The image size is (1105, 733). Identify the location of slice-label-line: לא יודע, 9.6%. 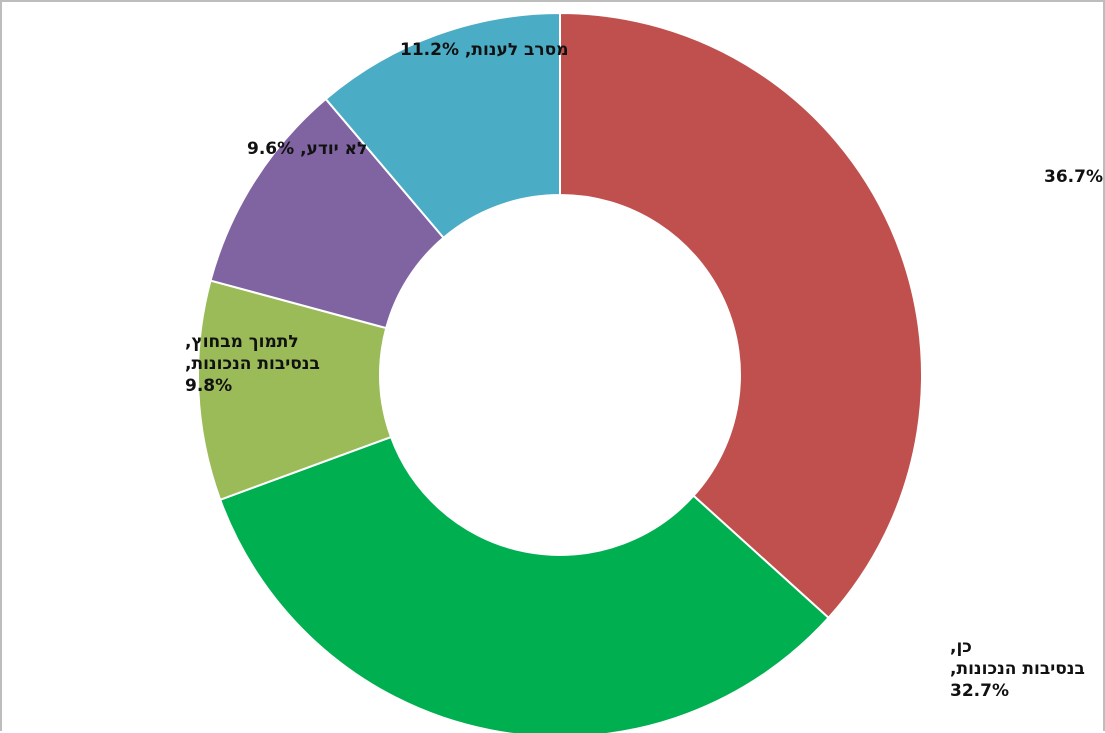
(307, 149).